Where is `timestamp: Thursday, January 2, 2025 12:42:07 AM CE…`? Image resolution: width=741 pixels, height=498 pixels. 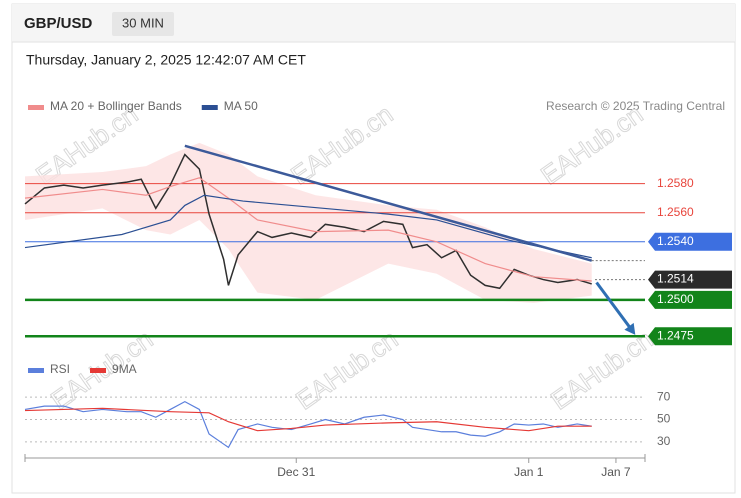 timestamp: Thursday, January 2, 2025 12:42:07 AM CE… is located at coordinates (166, 60).